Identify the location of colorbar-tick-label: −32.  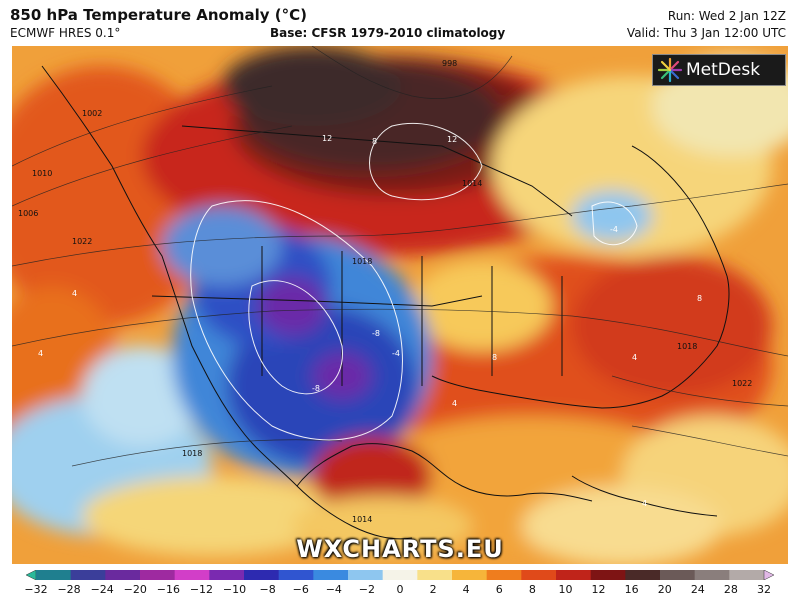
(36, 589).